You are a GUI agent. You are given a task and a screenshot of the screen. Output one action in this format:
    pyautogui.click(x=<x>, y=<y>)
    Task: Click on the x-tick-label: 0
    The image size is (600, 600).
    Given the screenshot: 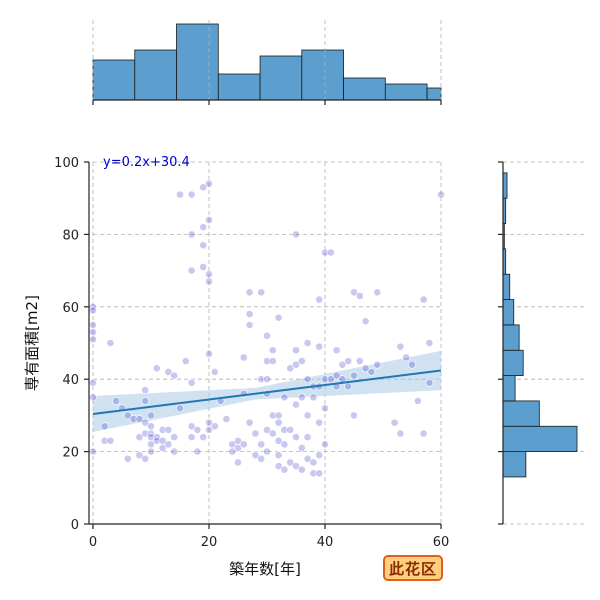 What is the action you would take?
    pyautogui.click(x=93, y=542)
    